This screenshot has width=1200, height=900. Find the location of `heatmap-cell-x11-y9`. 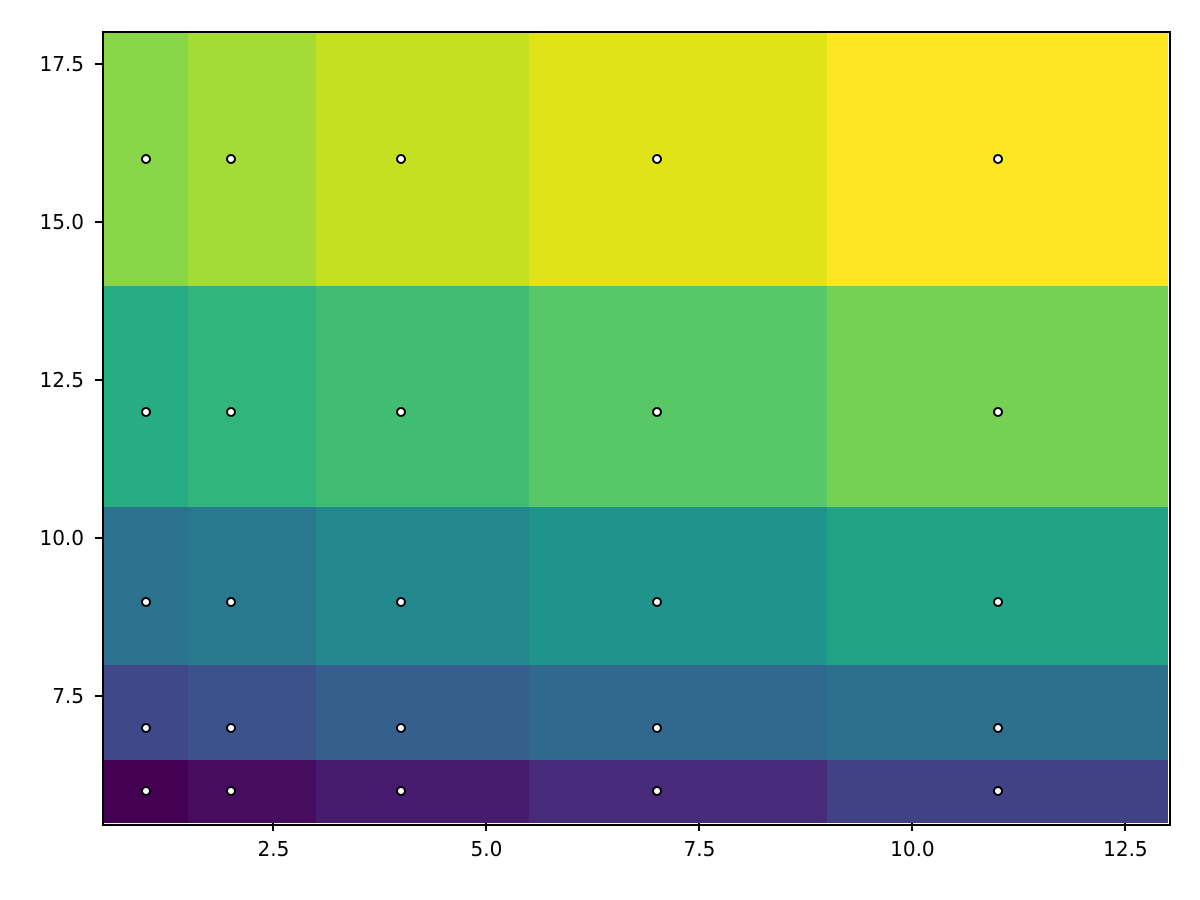

heatmap-cell-x11-y9 is located at coordinates (997, 586).